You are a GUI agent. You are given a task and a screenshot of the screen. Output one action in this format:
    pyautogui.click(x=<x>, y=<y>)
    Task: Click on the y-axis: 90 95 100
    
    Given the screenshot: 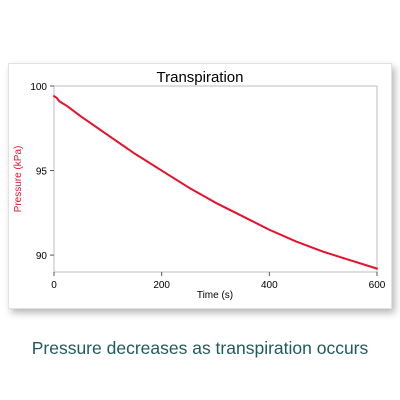 What is the action you would take?
    pyautogui.click(x=42, y=172)
    